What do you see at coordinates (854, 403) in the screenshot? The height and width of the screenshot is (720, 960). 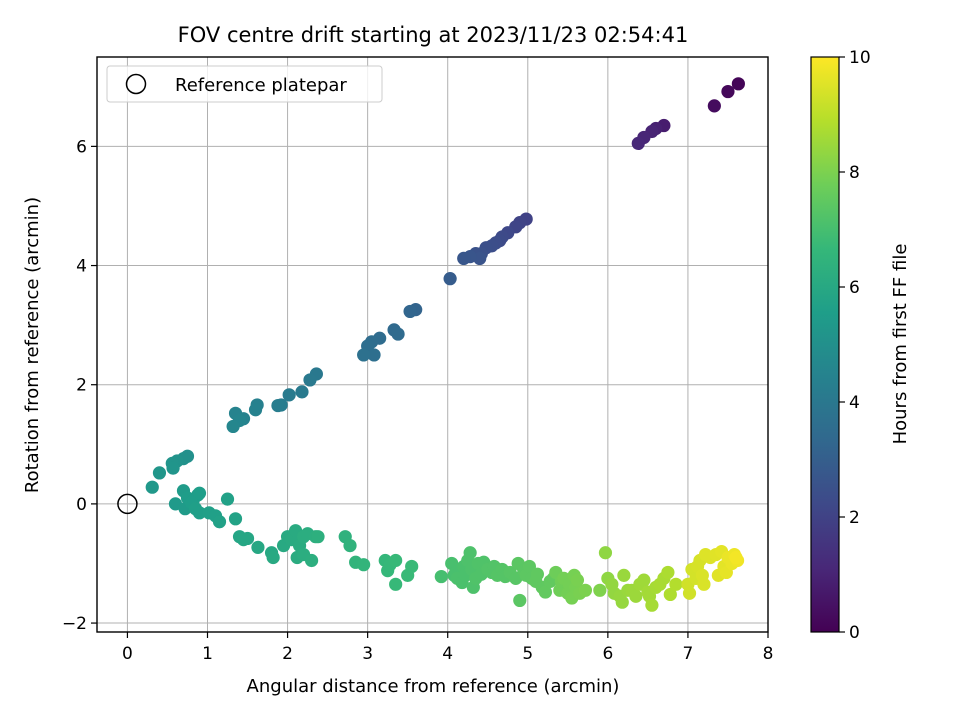 I see `colorbar-tick-label: 4` at bounding box center [854, 403].